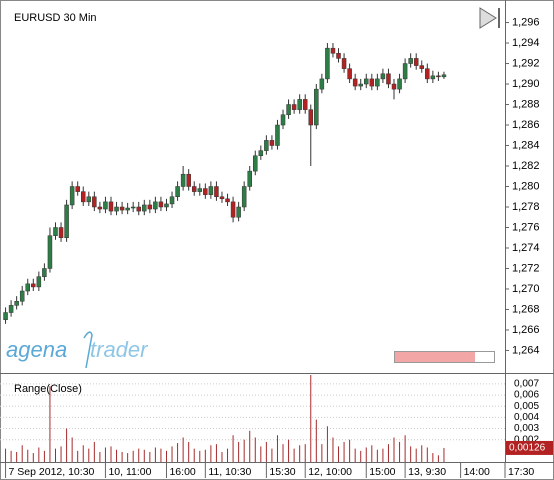  What do you see at coordinates (129, 472) in the screenshot?
I see `x-tick-label: 10, 11:00` at bounding box center [129, 472].